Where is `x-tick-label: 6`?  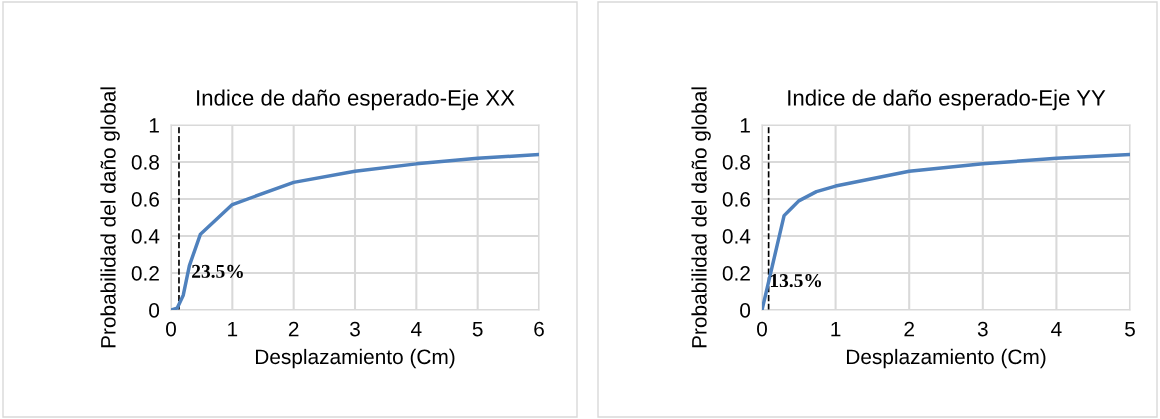 x-tick-label: 6 is located at coordinates (539, 329).